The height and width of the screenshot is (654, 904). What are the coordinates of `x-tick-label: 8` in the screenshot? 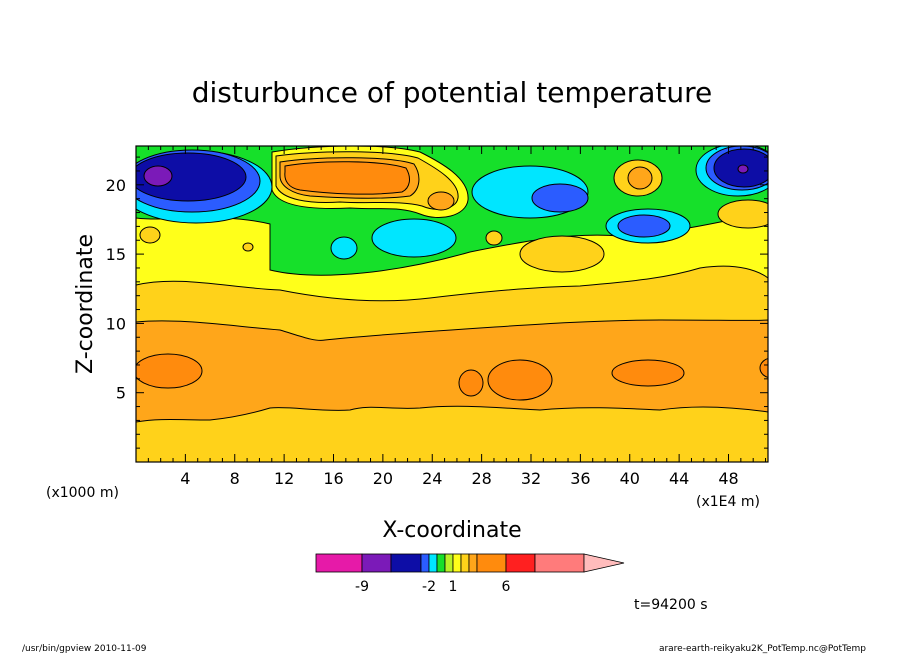 It's located at (235, 478).